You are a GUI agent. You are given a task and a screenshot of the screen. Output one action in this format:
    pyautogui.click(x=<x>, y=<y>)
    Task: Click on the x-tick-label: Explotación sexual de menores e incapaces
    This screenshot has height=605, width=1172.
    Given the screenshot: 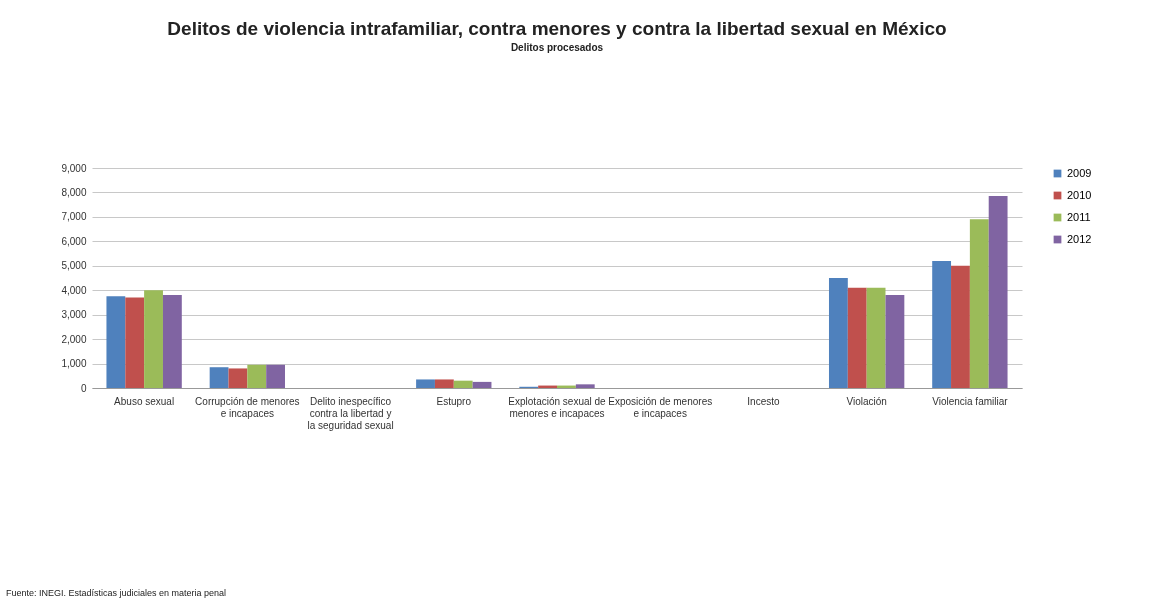 What is the action you would take?
    pyautogui.click(x=557, y=407)
    